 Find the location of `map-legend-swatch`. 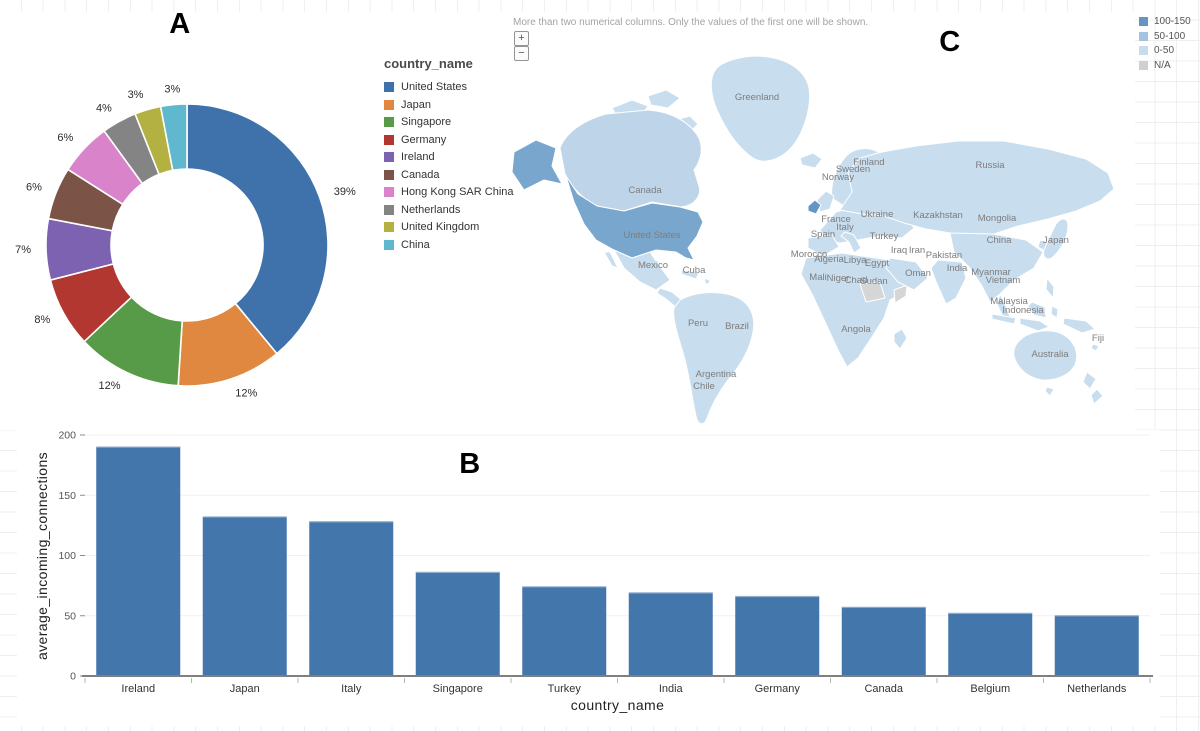

map-legend-swatch is located at coordinates (1143, 21).